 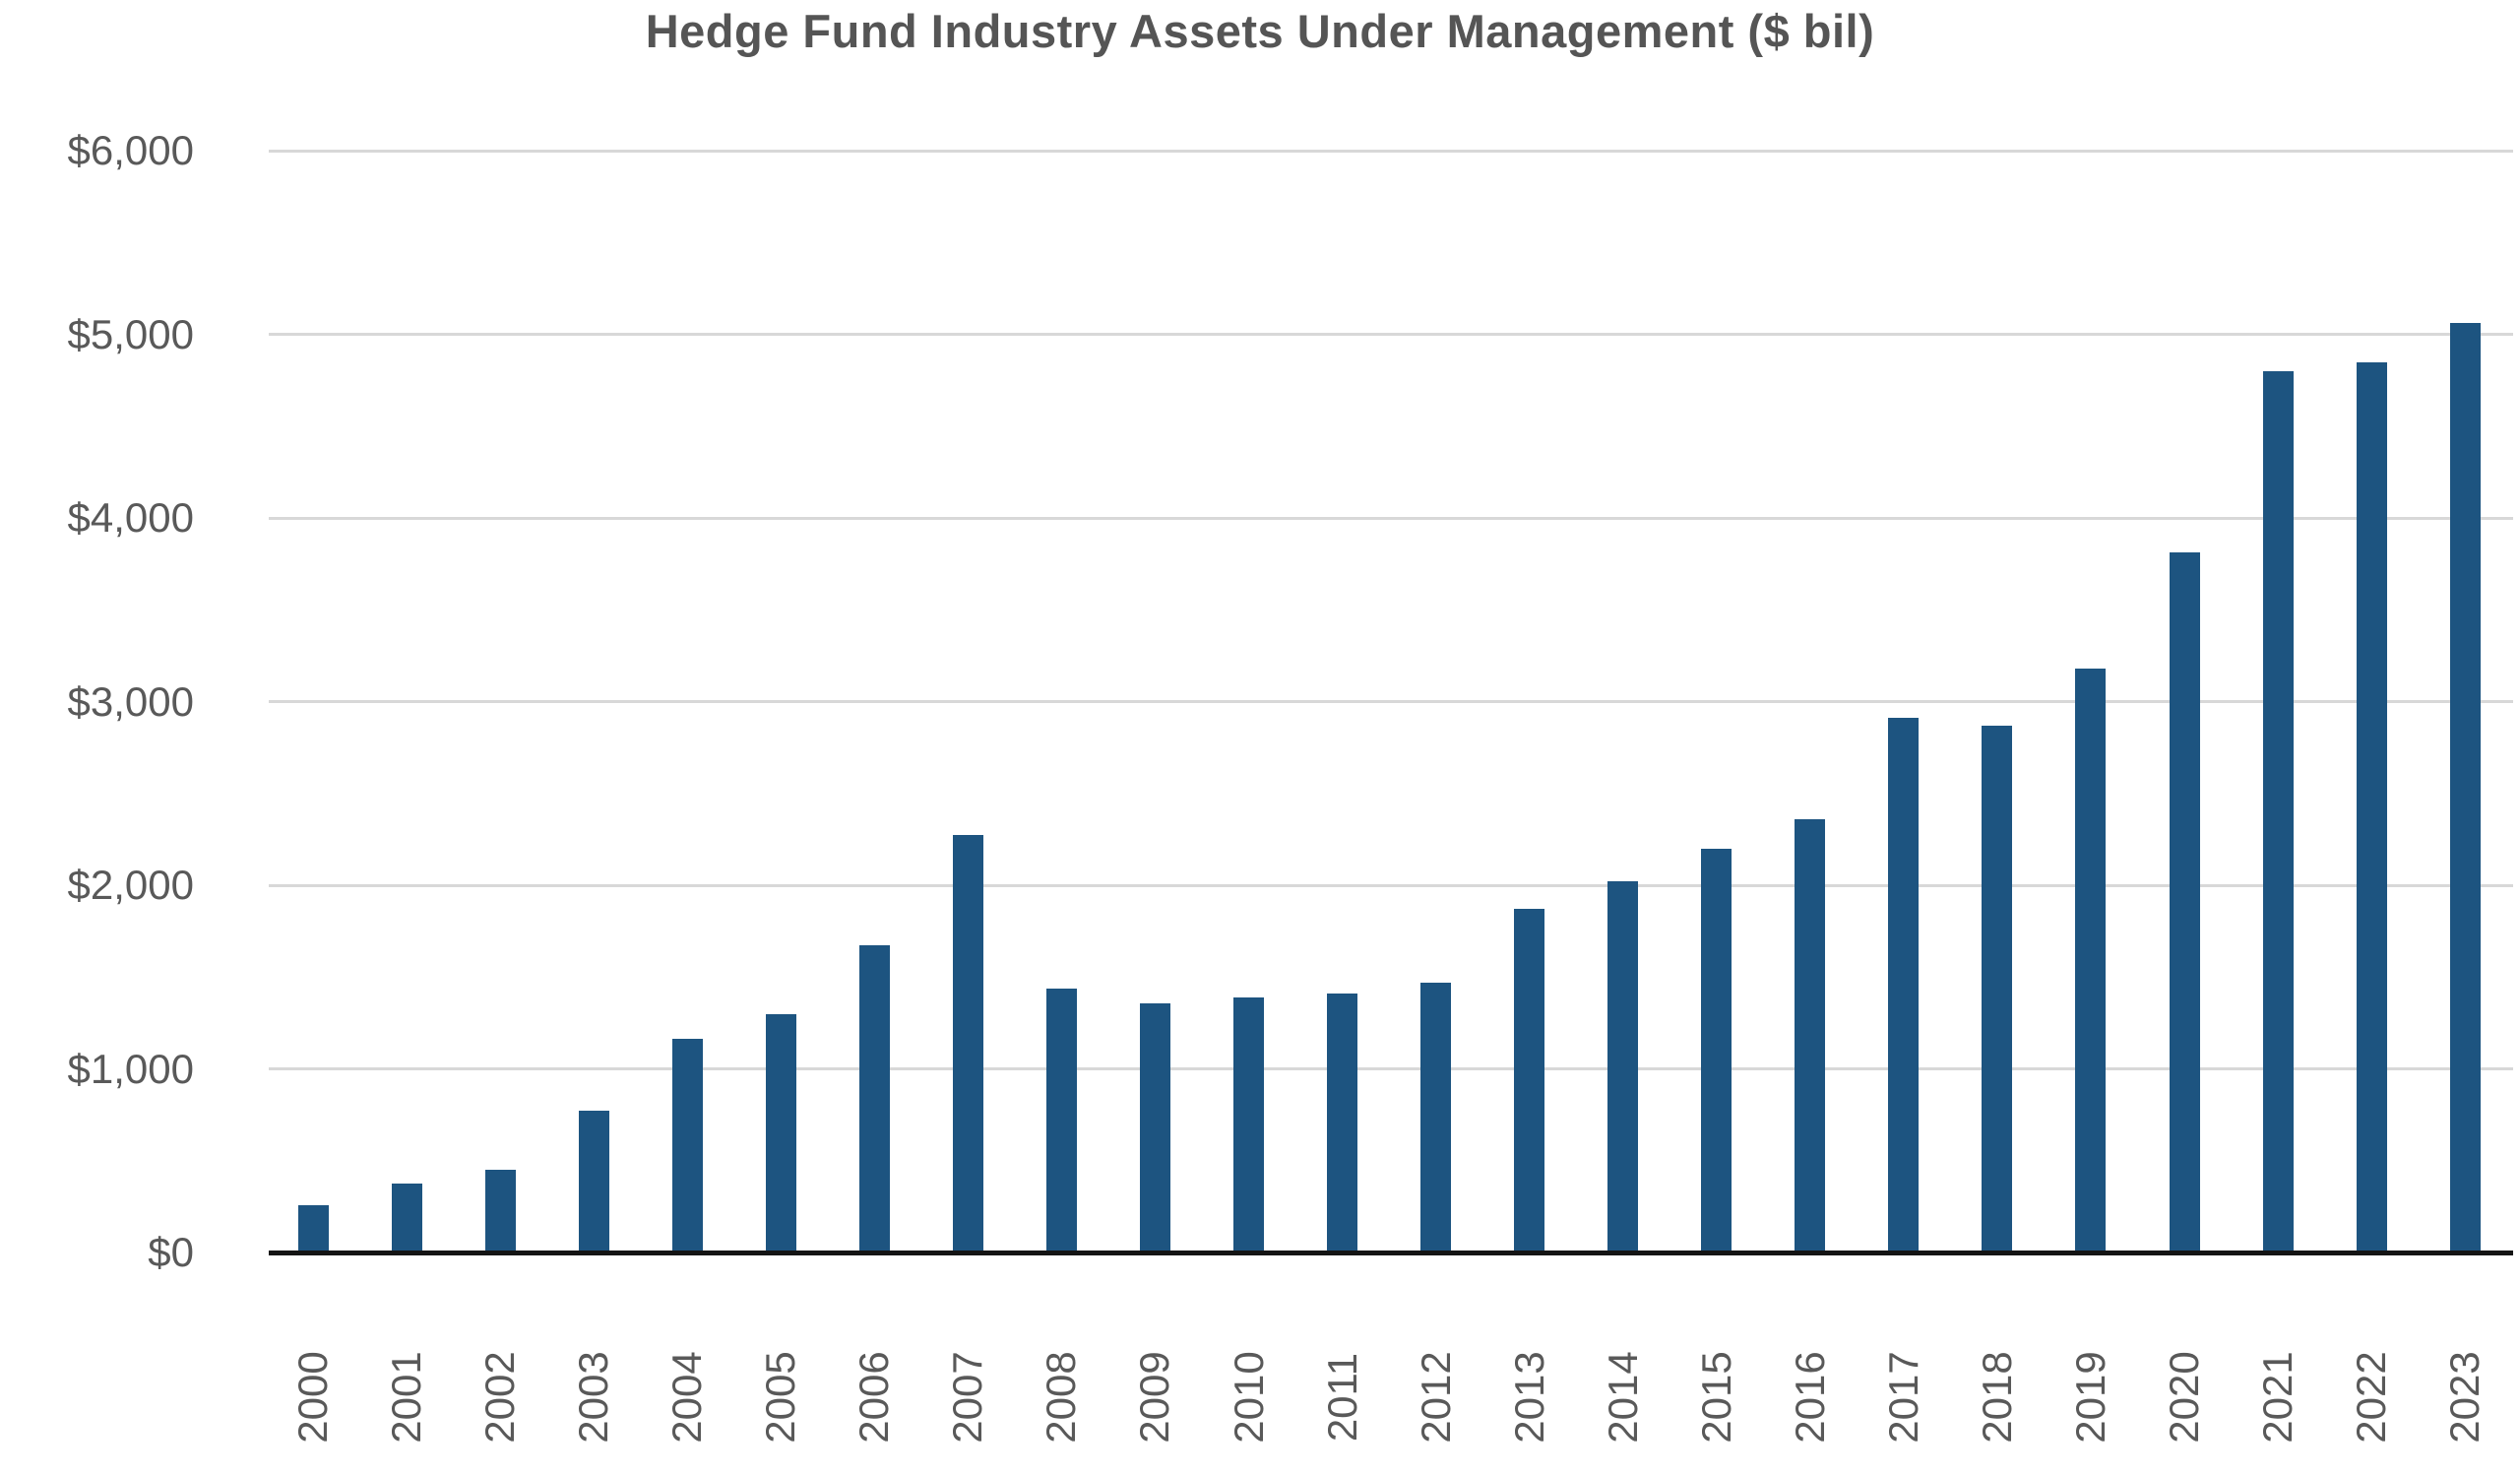 I want to click on bar-2010, so click(x=1248, y=1124).